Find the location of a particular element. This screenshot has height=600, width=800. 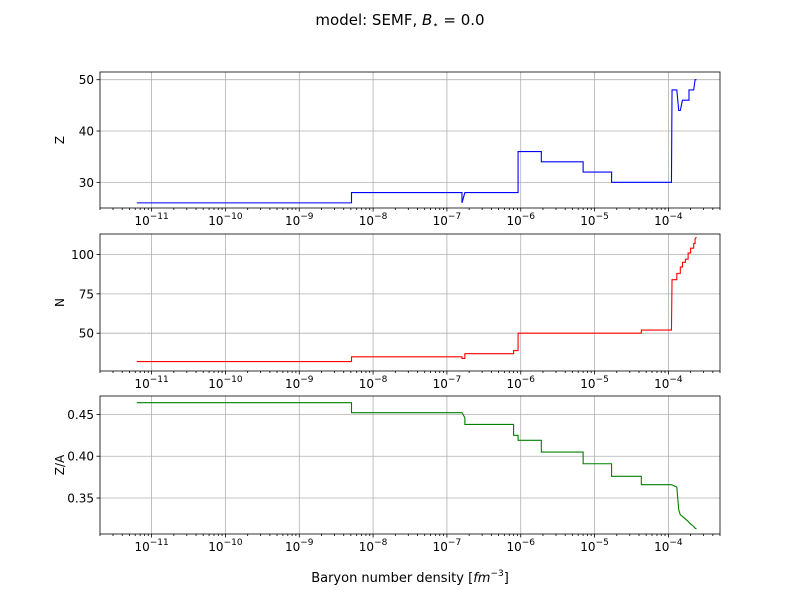

x-axis-label-exponent: −3 is located at coordinates (496, 574).